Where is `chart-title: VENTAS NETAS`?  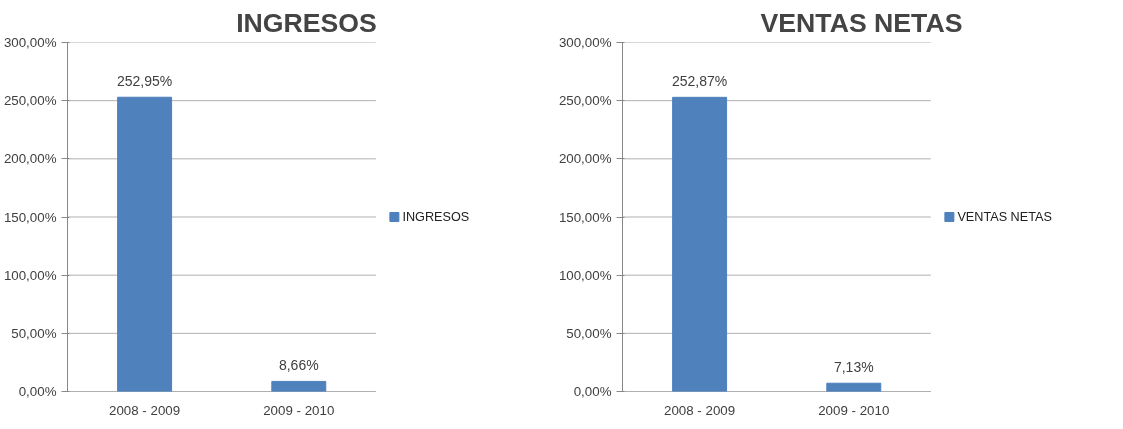
chart-title: VENTAS NETAS is located at coordinates (861, 22).